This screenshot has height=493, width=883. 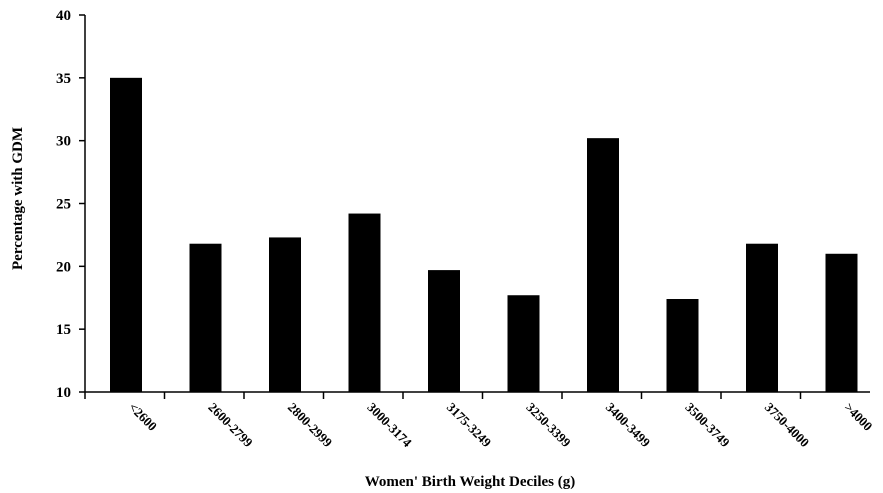 What do you see at coordinates (18, 198) in the screenshot?
I see `y-axis-title: Percentage with GDM` at bounding box center [18, 198].